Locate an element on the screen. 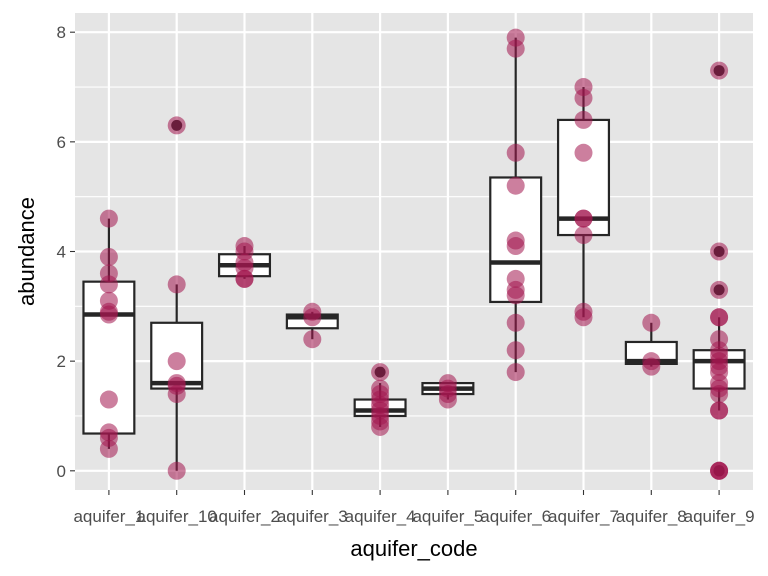 Image resolution: width=768 pixels, height=576 pixels. y-tick-label: 6 is located at coordinates (61, 142).